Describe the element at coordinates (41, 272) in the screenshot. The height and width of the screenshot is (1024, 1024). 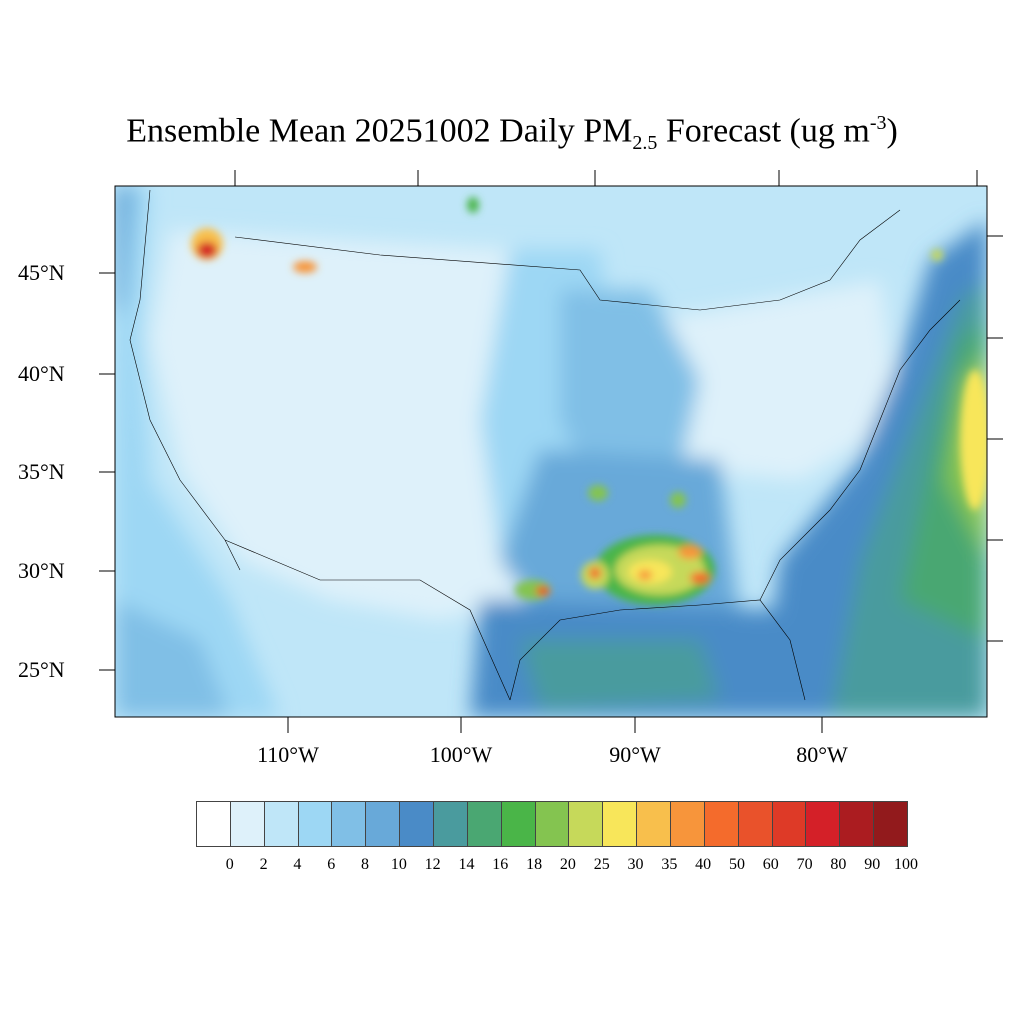
I see `lat-label-45n: 45°N` at that location.